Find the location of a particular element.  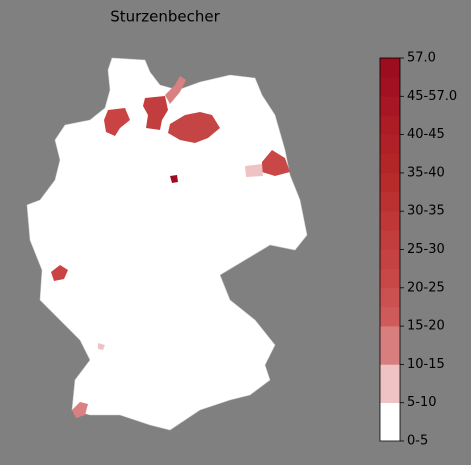

colorbar-label: 15-20 is located at coordinates (426, 326).